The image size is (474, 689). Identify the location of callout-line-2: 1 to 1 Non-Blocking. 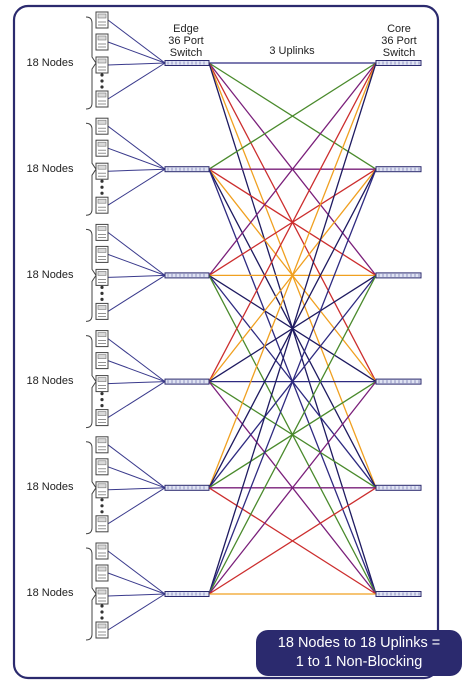
(359, 662).